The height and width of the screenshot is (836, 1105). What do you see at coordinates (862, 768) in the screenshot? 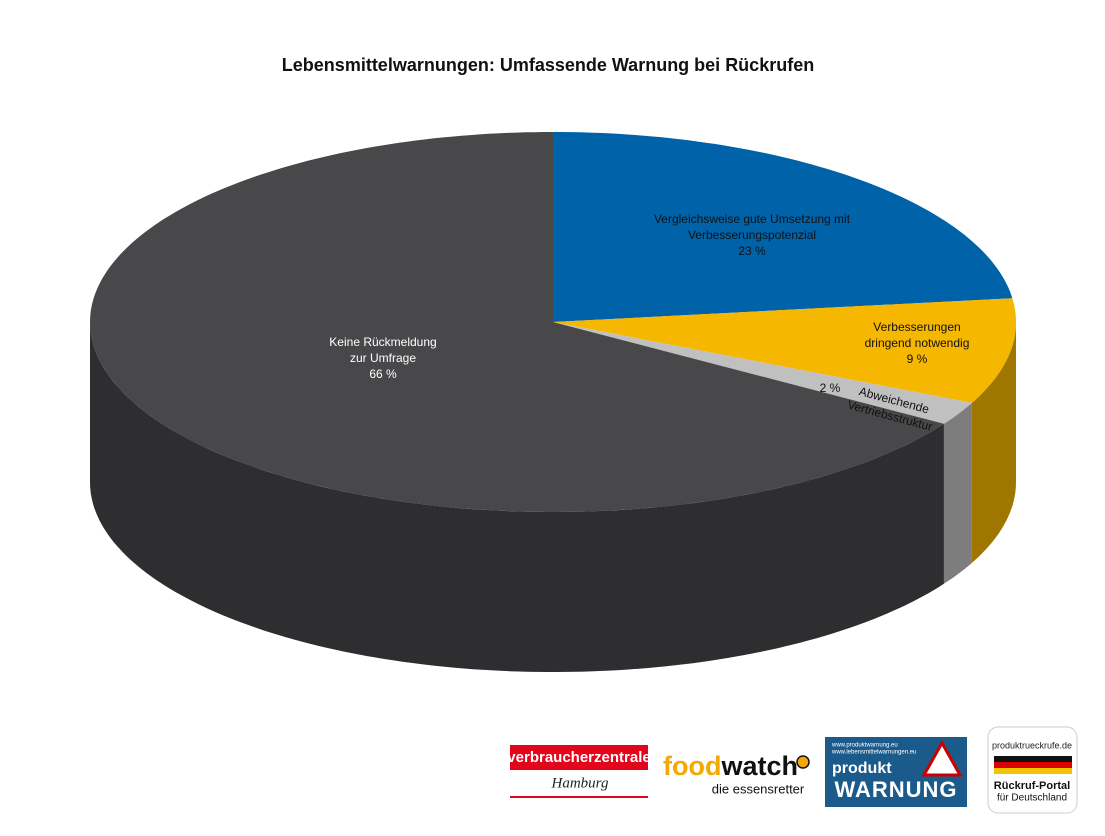
I see `logo-text: produkt` at bounding box center [862, 768].